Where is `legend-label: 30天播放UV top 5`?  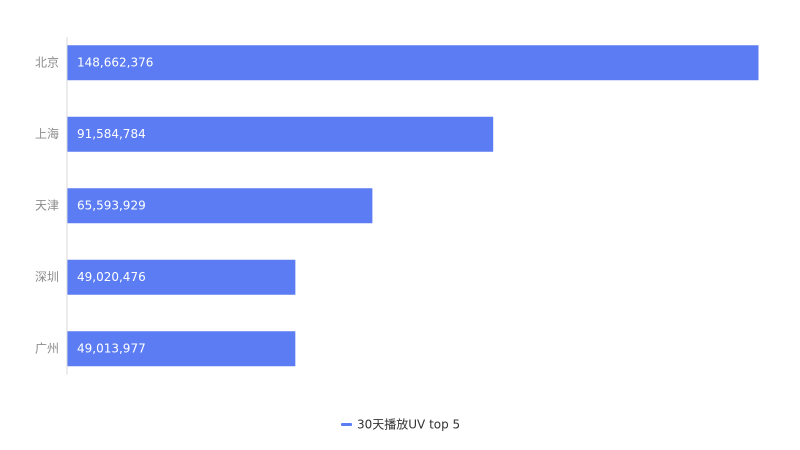 legend-label: 30天播放UV top 5 is located at coordinates (408, 424).